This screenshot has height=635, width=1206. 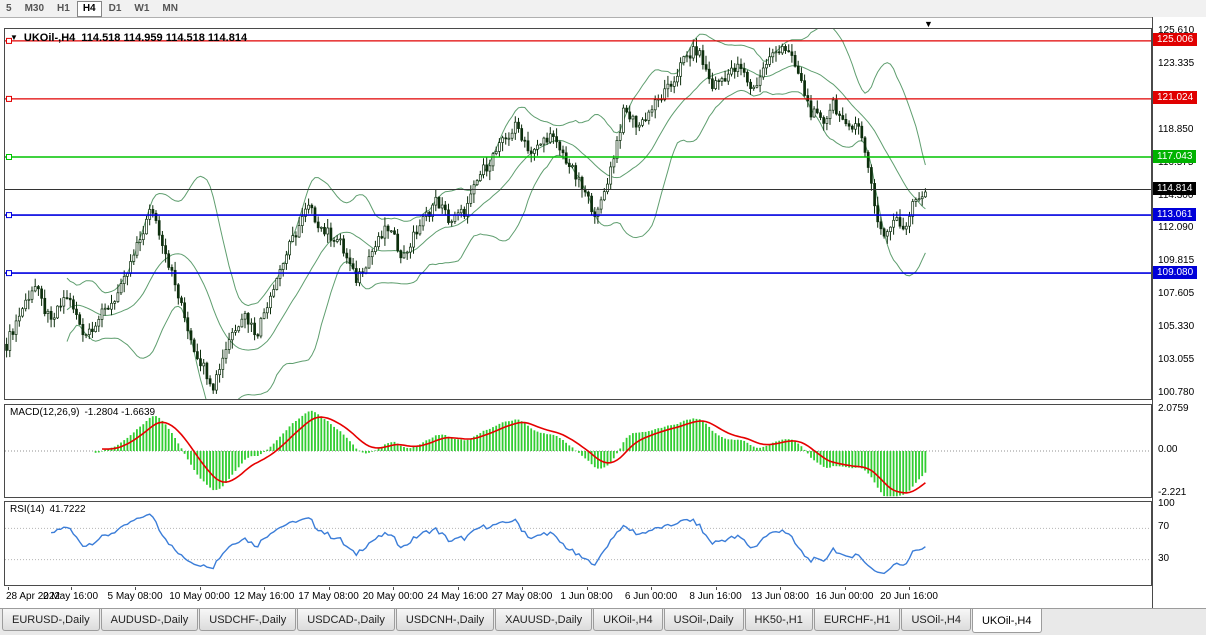 What do you see at coordinates (1176, 228) in the screenshot?
I see `price-axis-label: 112.090` at bounding box center [1176, 228].